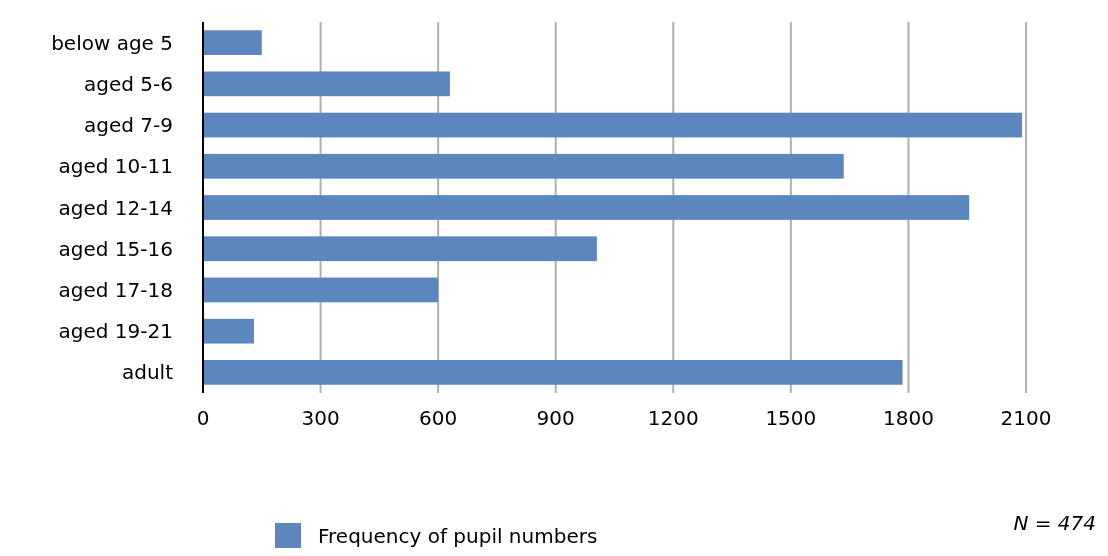 This screenshot has height=556, width=1108. Describe the element at coordinates (203, 418) in the screenshot. I see `x-tick-label: 0` at that location.